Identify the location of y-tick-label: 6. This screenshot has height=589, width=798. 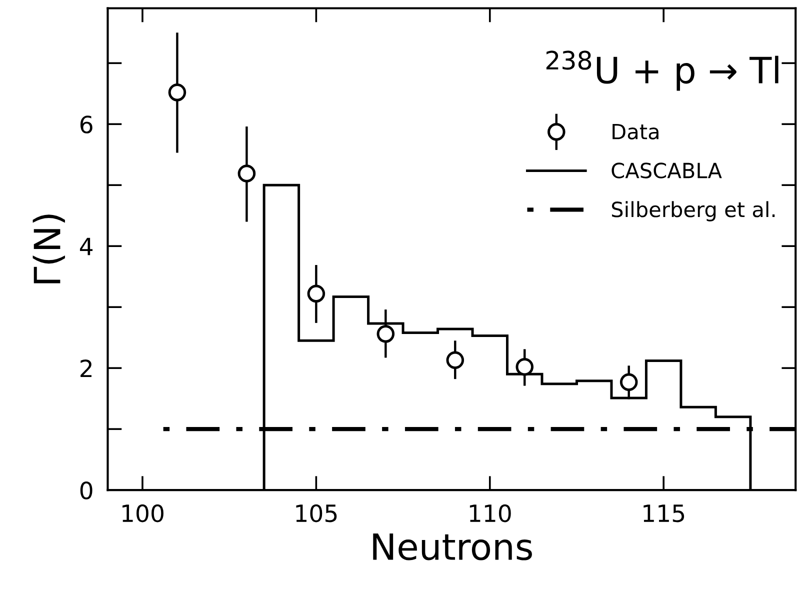
(86, 125).